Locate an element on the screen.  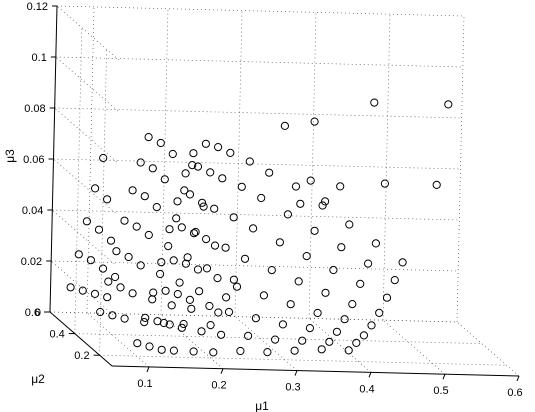
z-tick-label: 0.04 is located at coordinates (32, 211).